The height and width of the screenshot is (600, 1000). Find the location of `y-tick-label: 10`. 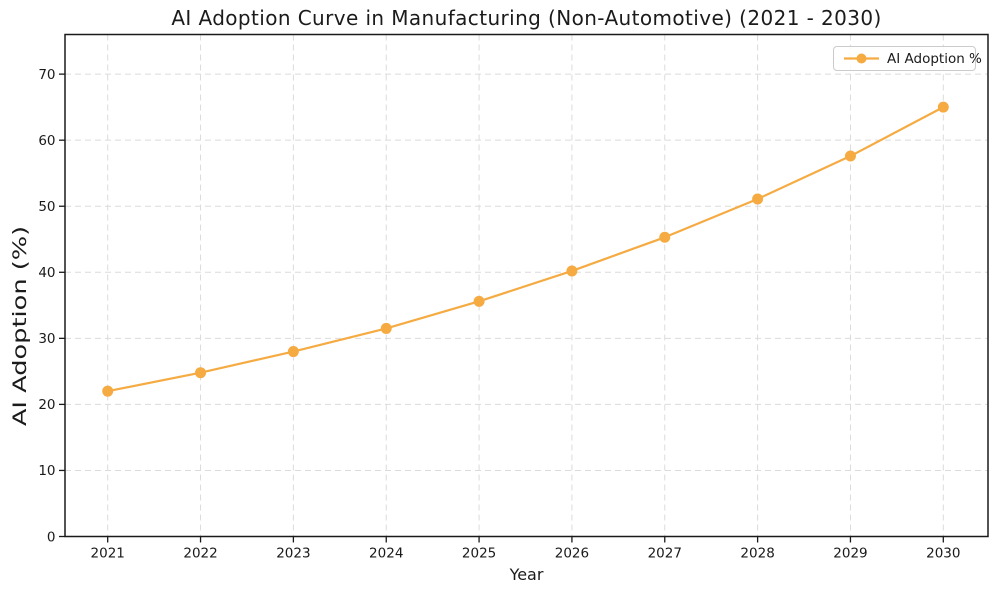

y-tick-label: 10 is located at coordinates (46, 471).